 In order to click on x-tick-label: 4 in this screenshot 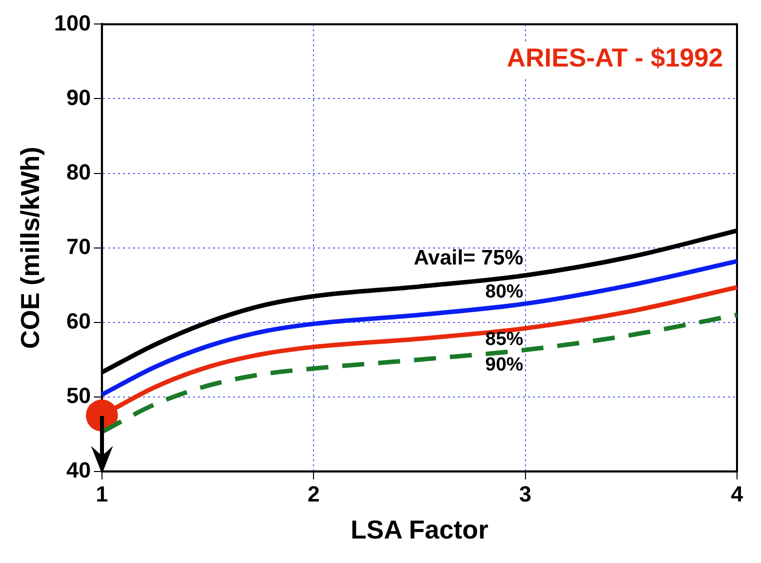, I will do `click(737, 494)`.